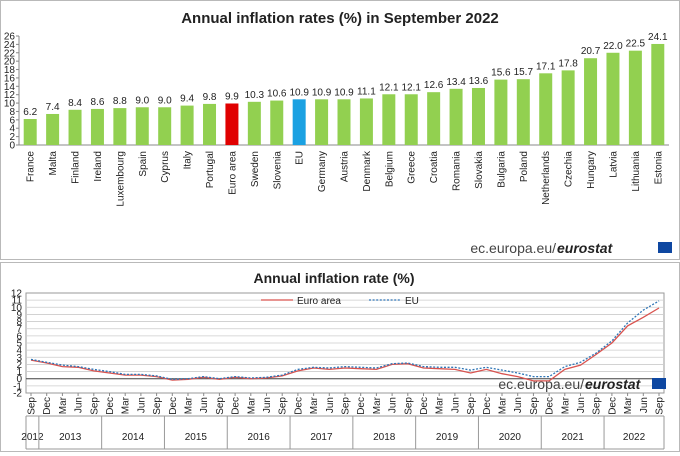  I want to click on bar-spain, so click(142, 126).